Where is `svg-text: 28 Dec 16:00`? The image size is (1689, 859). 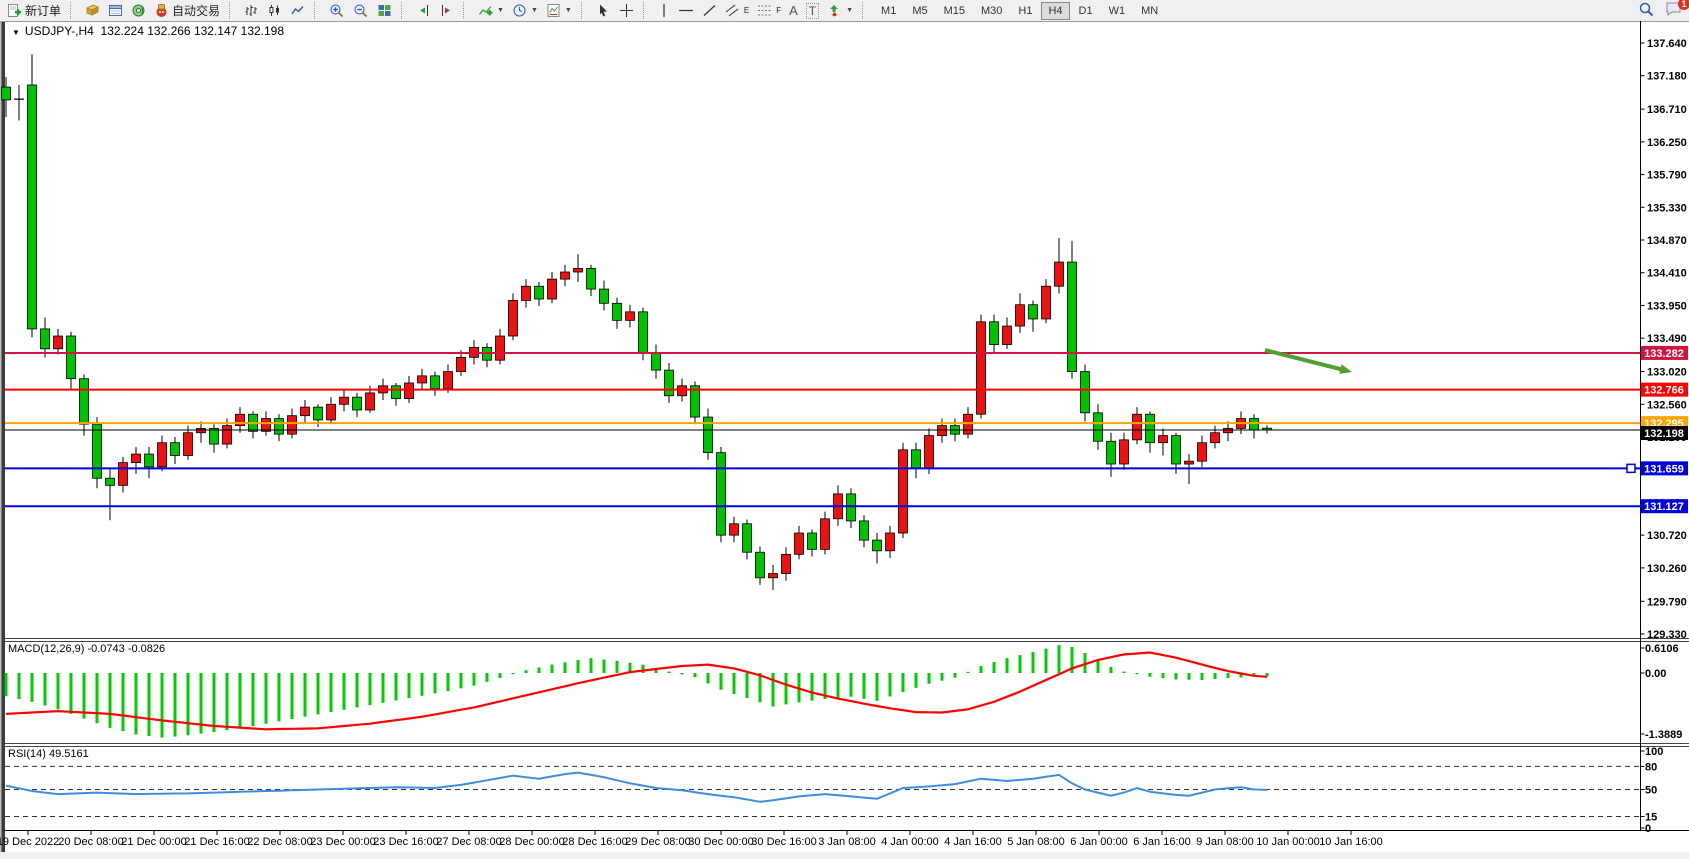 svg-text: 28 Dec 16:00 is located at coordinates (594, 842).